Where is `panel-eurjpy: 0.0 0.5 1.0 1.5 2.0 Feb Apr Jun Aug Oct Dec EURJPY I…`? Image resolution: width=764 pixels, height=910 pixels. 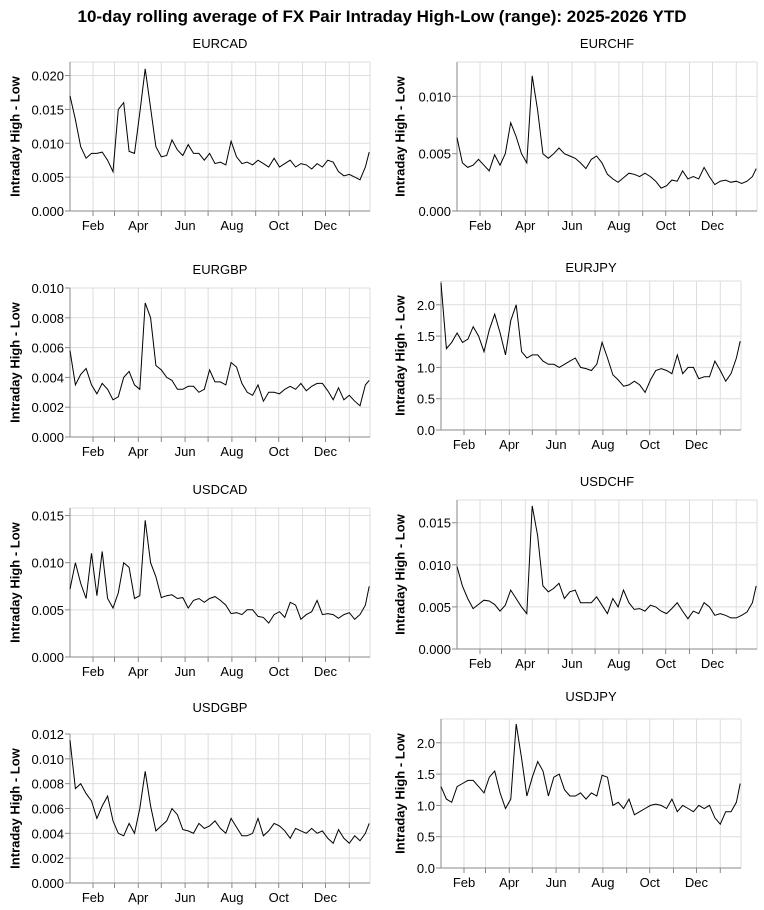 panel-eurjpy: 0.0 0.5 1.0 1.5 2.0 Feb Apr Jun Aug Oct Dec EURJPY I… is located at coordinates (567, 356).